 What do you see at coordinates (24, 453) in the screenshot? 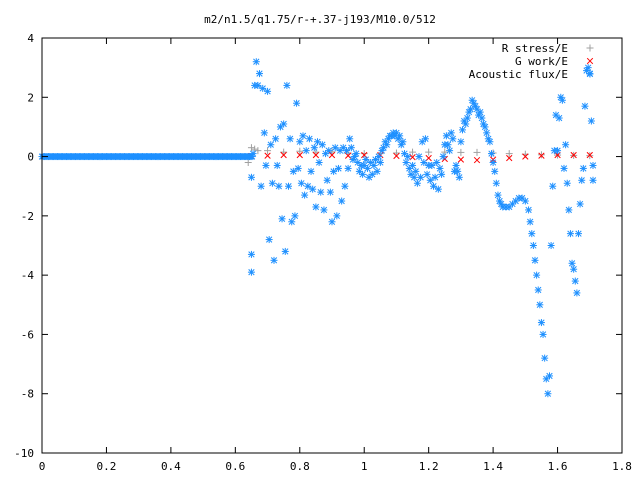
I see `y-tick-label: -10` at bounding box center [24, 453].